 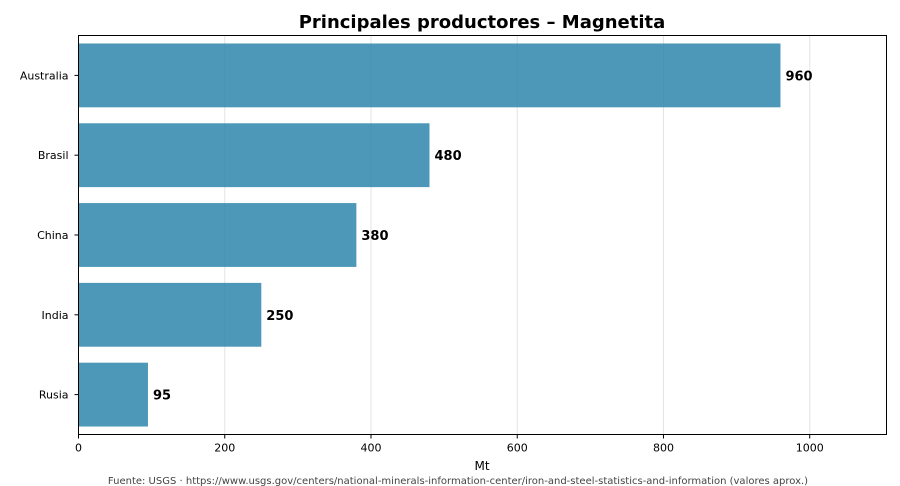 I want to click on y-axis-ticks: Australia Brasil China India Rusia, so click(x=49, y=235).